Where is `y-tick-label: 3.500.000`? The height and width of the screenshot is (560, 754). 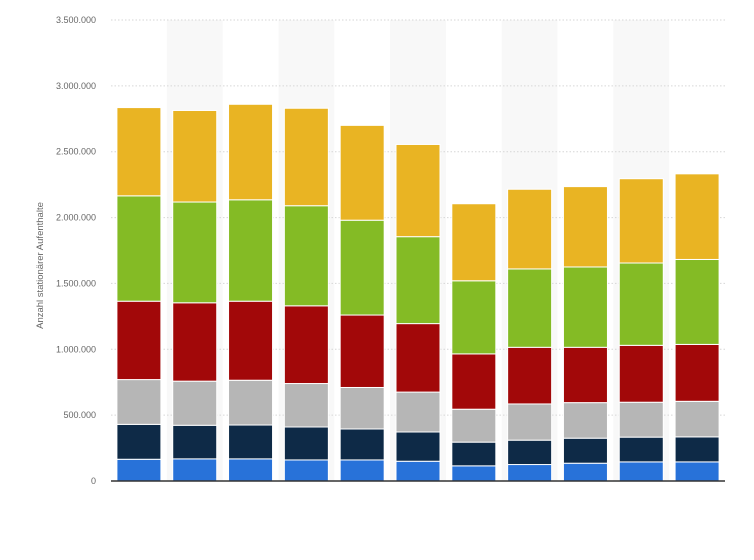
y-tick-label: 3.500.000 is located at coordinates (76, 20).